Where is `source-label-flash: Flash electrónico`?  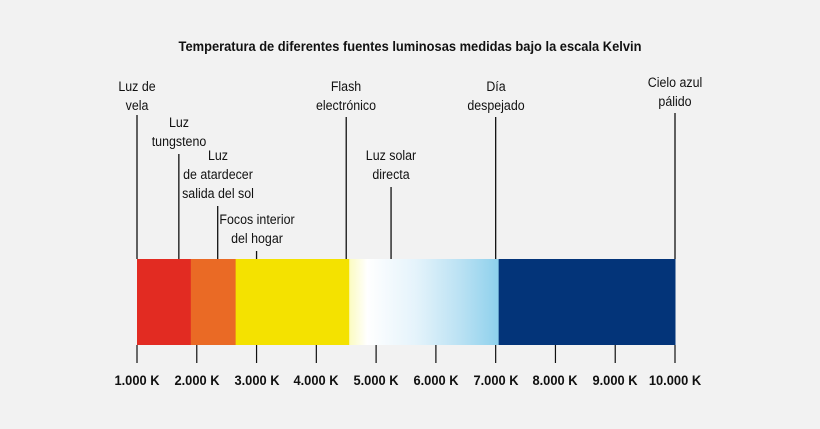 source-label-flash: Flash electrónico is located at coordinates (346, 96).